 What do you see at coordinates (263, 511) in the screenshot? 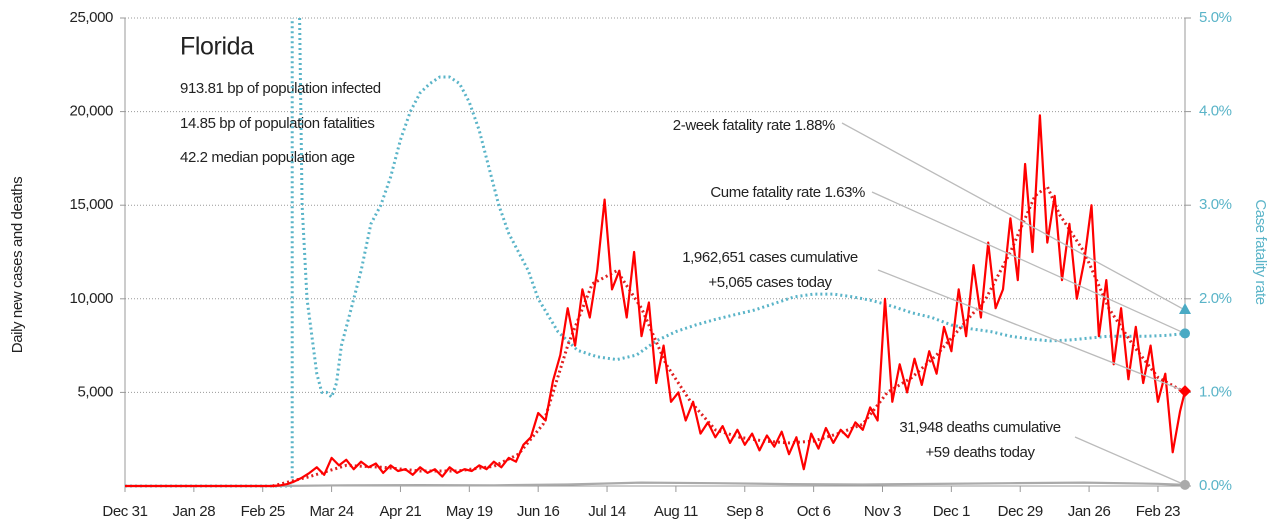
I see `x-tick-label: Feb 25` at bounding box center [263, 511].